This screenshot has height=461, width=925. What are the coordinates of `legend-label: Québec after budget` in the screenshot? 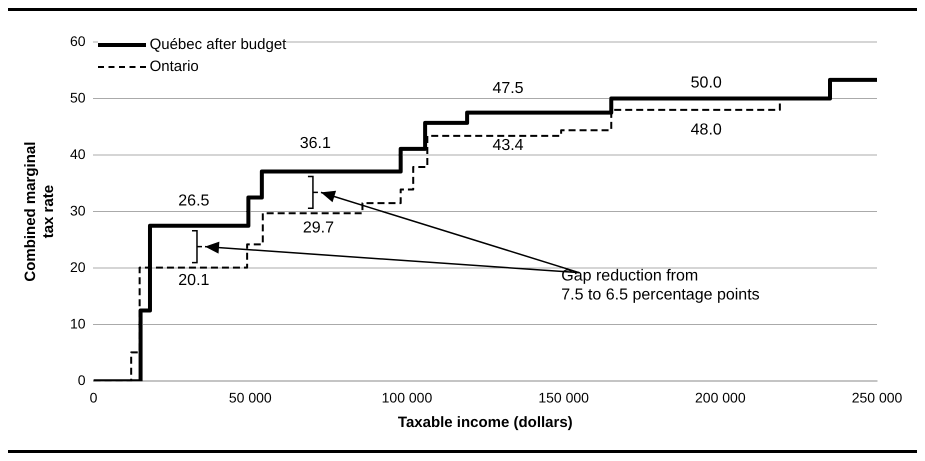 It's located at (218, 45).